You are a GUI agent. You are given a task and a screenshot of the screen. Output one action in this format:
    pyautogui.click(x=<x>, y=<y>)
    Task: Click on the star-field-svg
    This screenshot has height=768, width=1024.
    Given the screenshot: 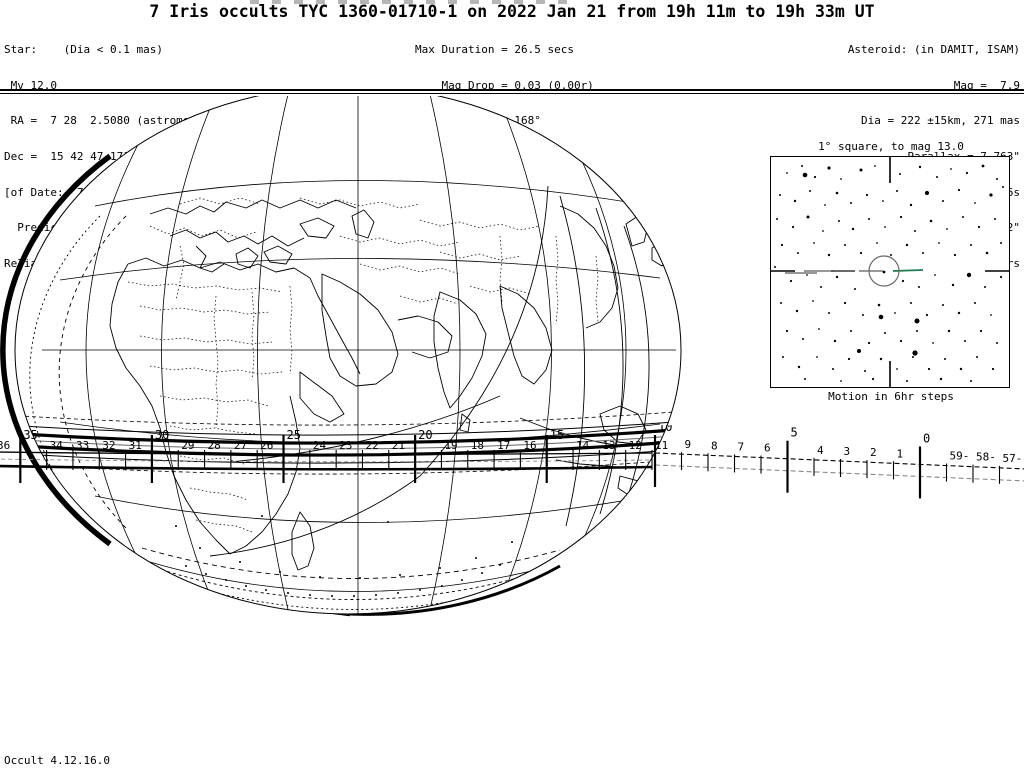 What is the action you would take?
    pyautogui.click(x=890, y=272)
    